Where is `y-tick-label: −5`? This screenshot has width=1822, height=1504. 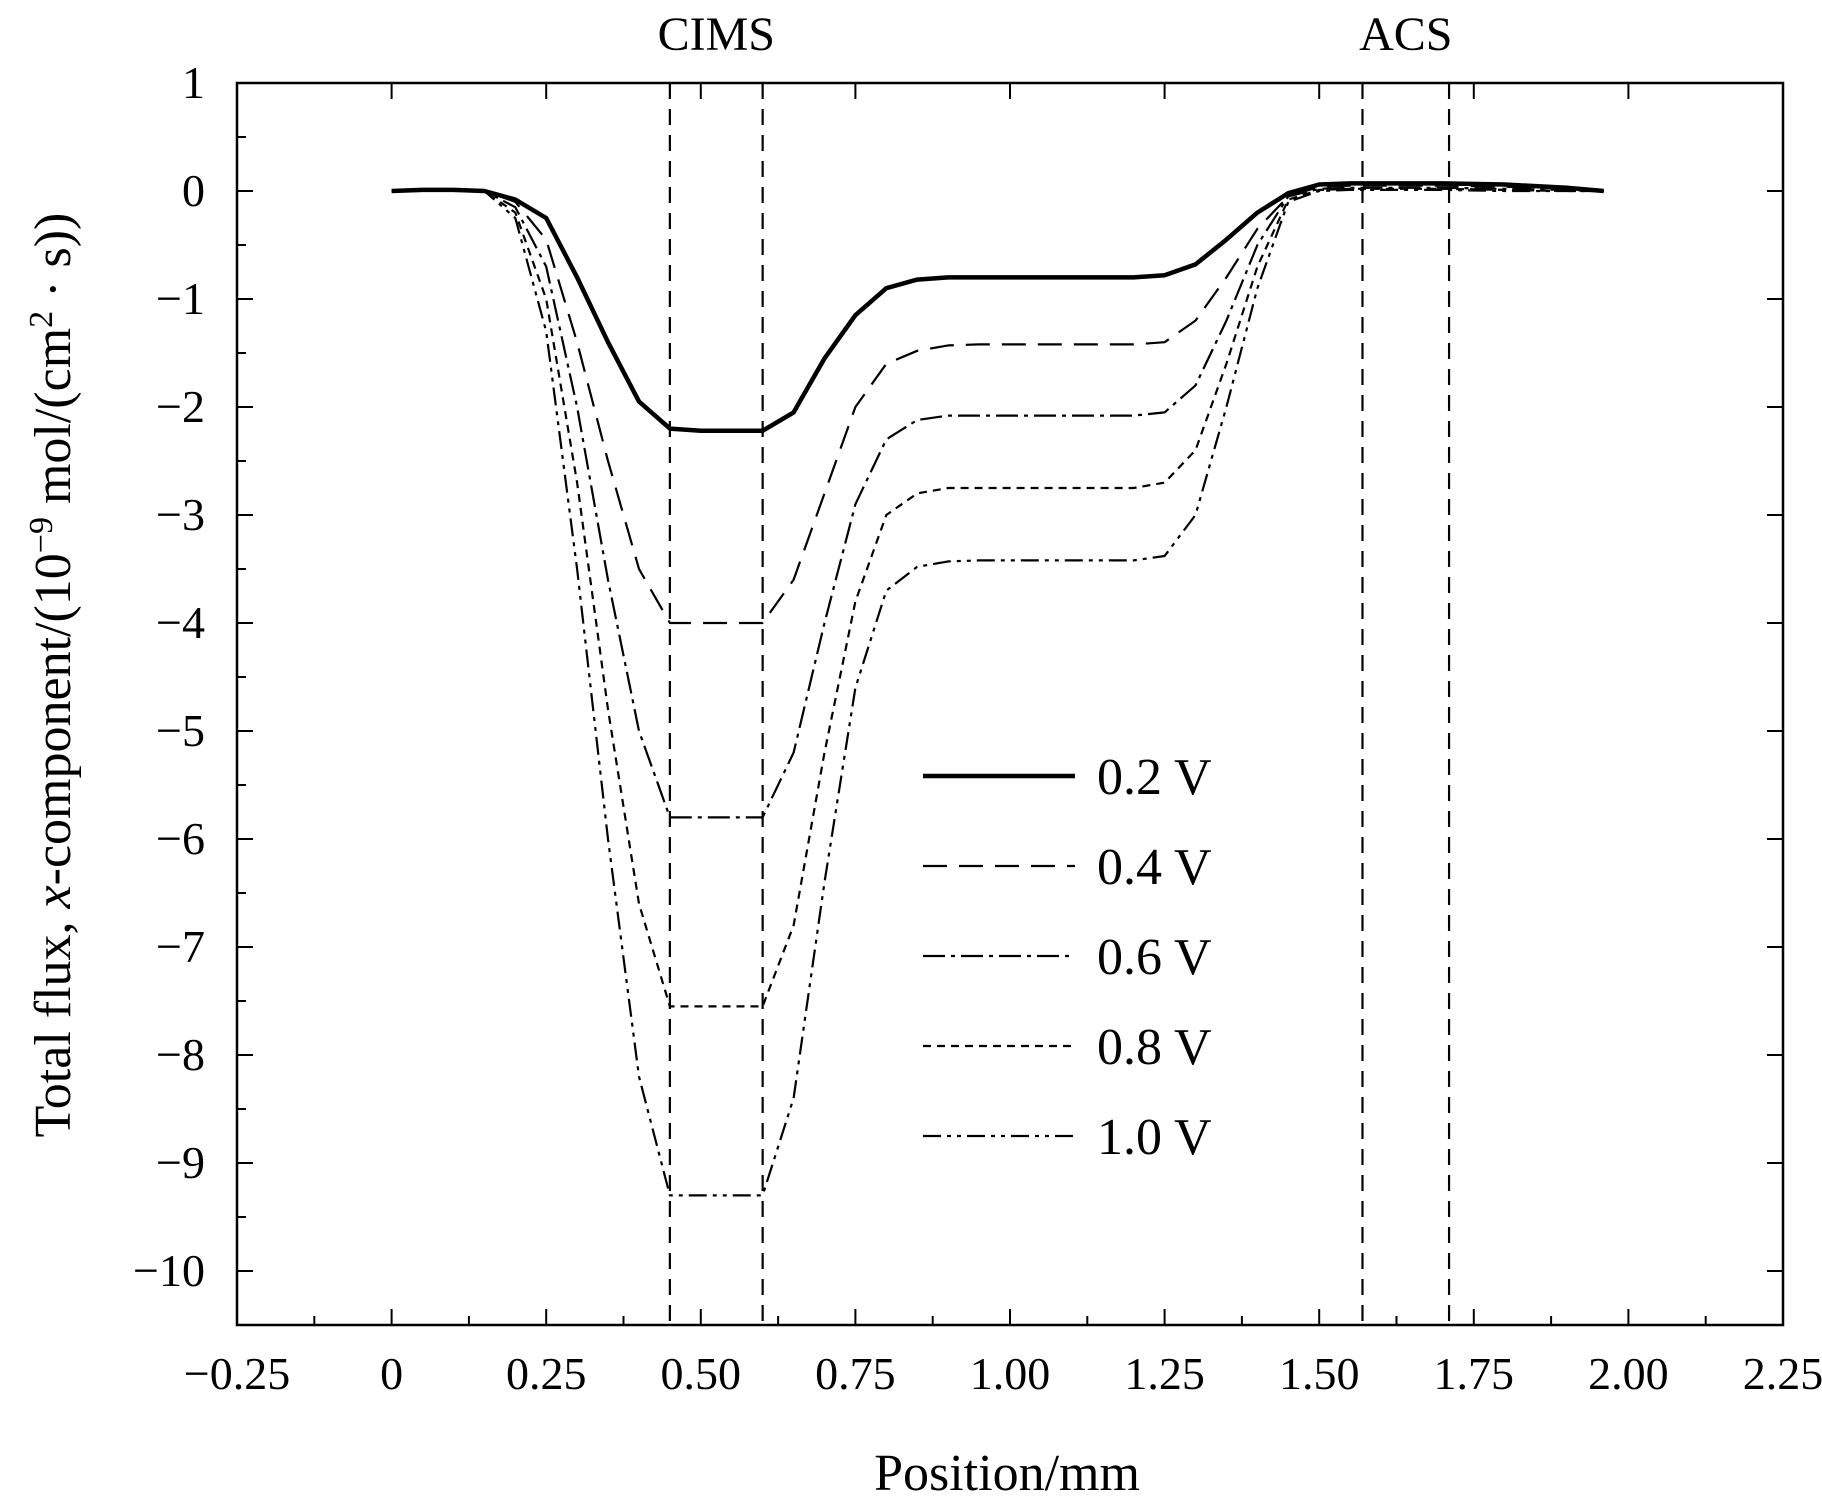
y-tick-label: −5 is located at coordinates (180, 730).